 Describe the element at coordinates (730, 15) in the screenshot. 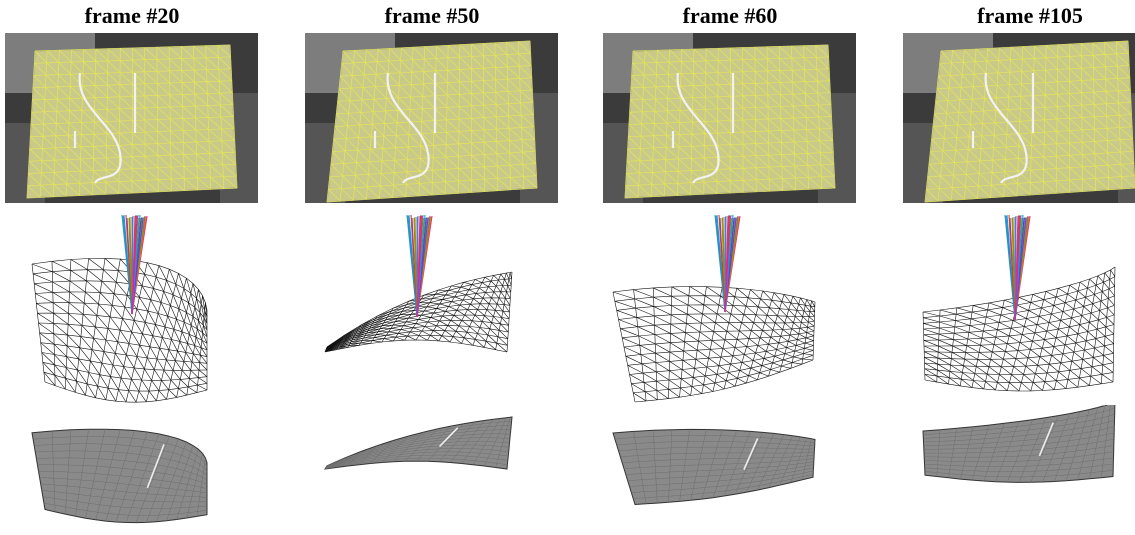

I see `frame-title: frame #60` at that location.